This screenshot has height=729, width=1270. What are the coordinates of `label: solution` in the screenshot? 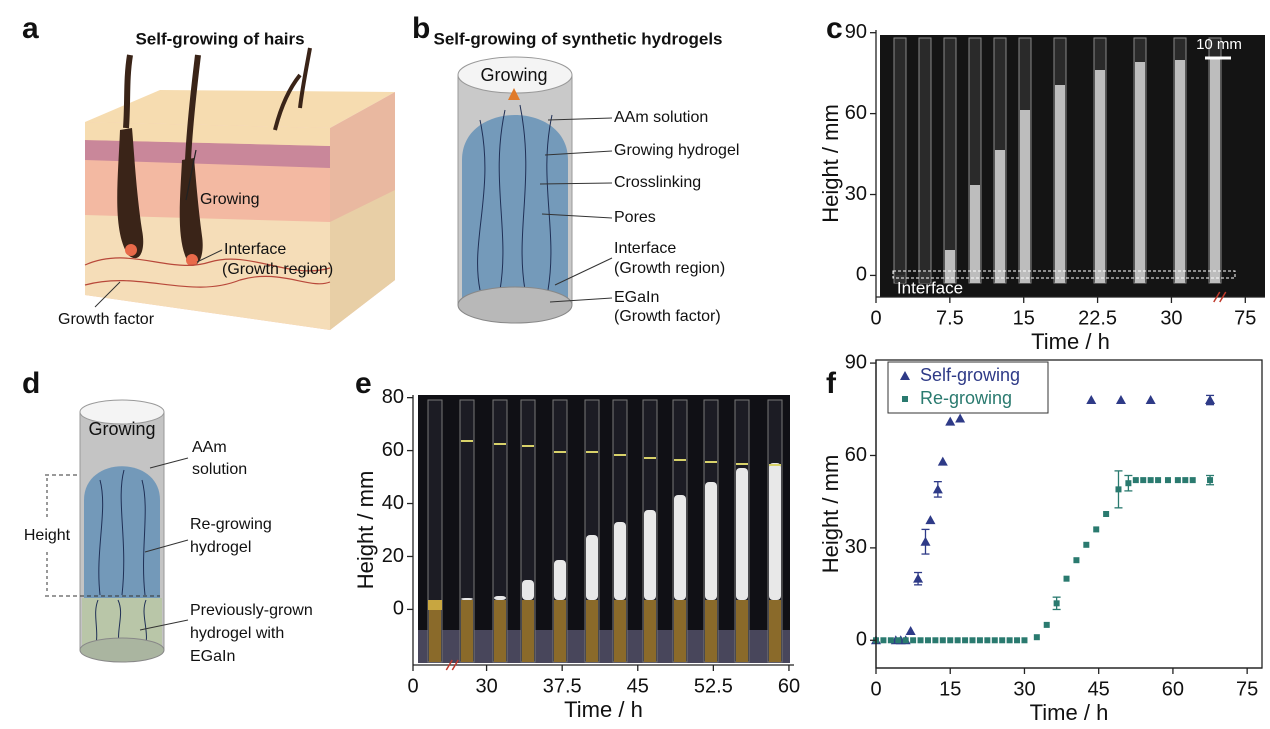 It's located at (219, 469).